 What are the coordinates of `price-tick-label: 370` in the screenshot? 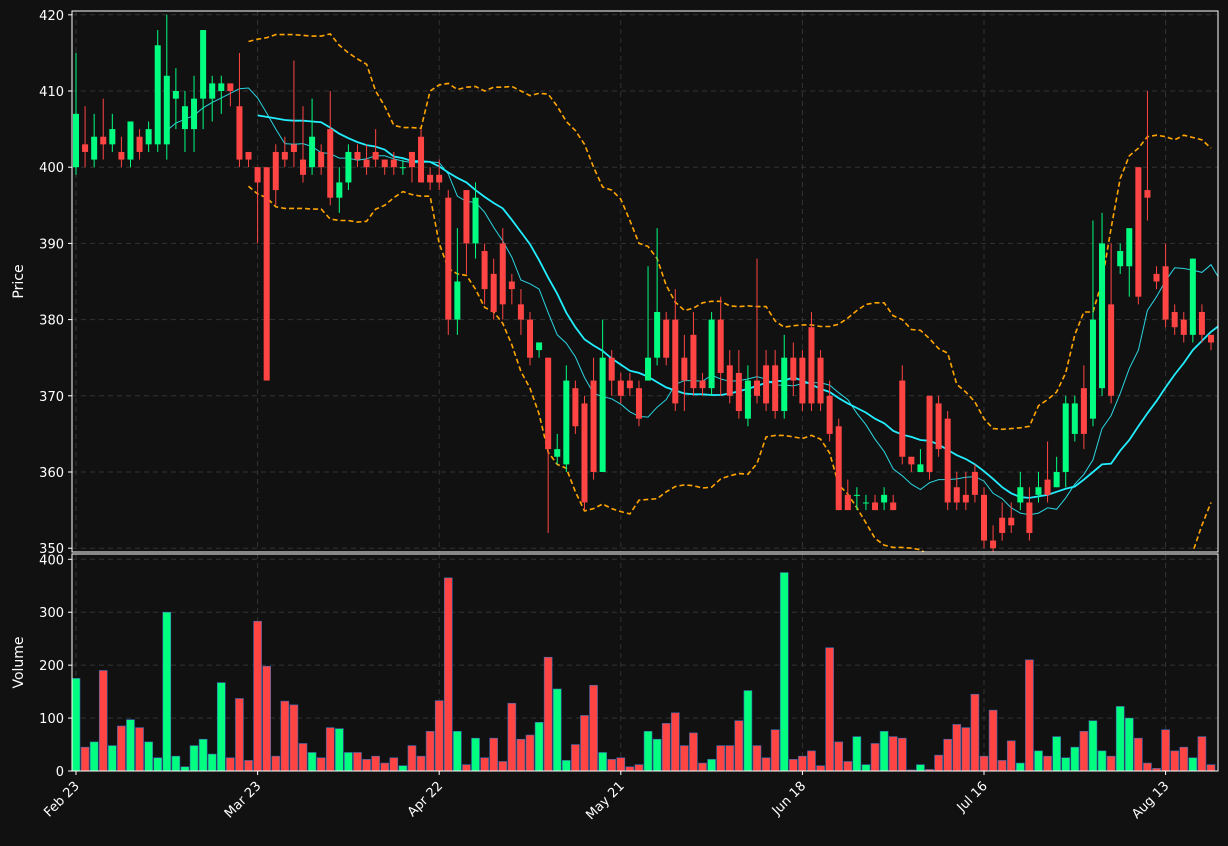 It's located at (51, 397).